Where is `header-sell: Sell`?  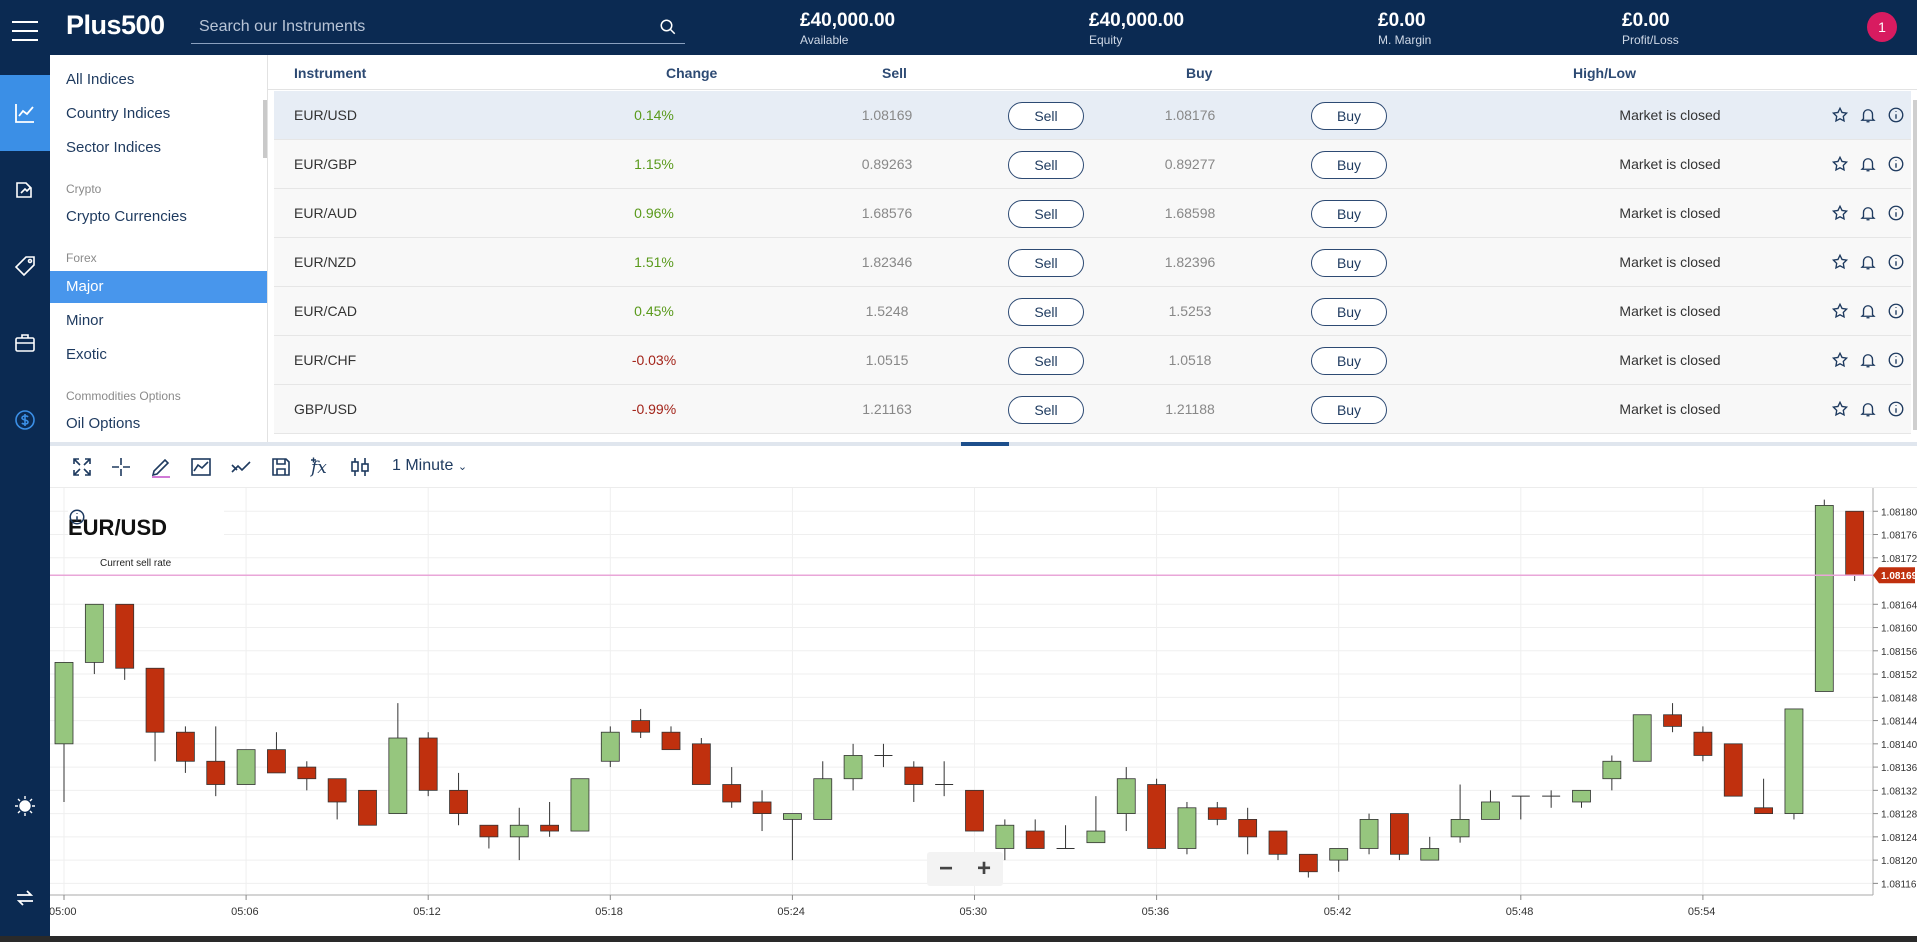 header-sell: Sell is located at coordinates (894, 73).